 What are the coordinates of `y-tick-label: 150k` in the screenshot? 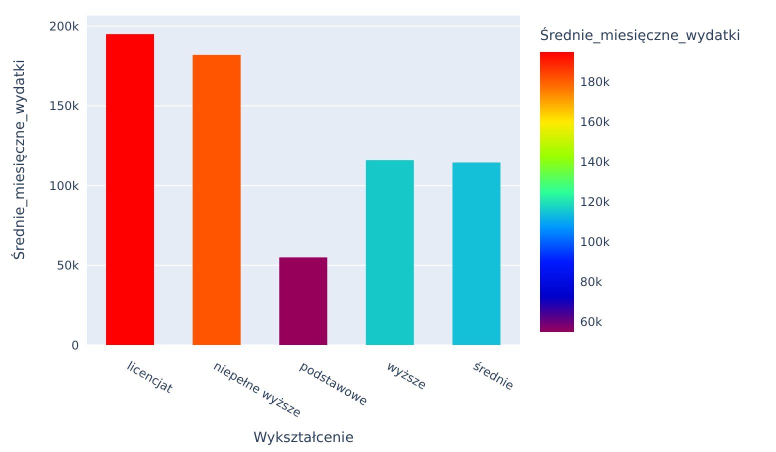 It's located at (64, 106).